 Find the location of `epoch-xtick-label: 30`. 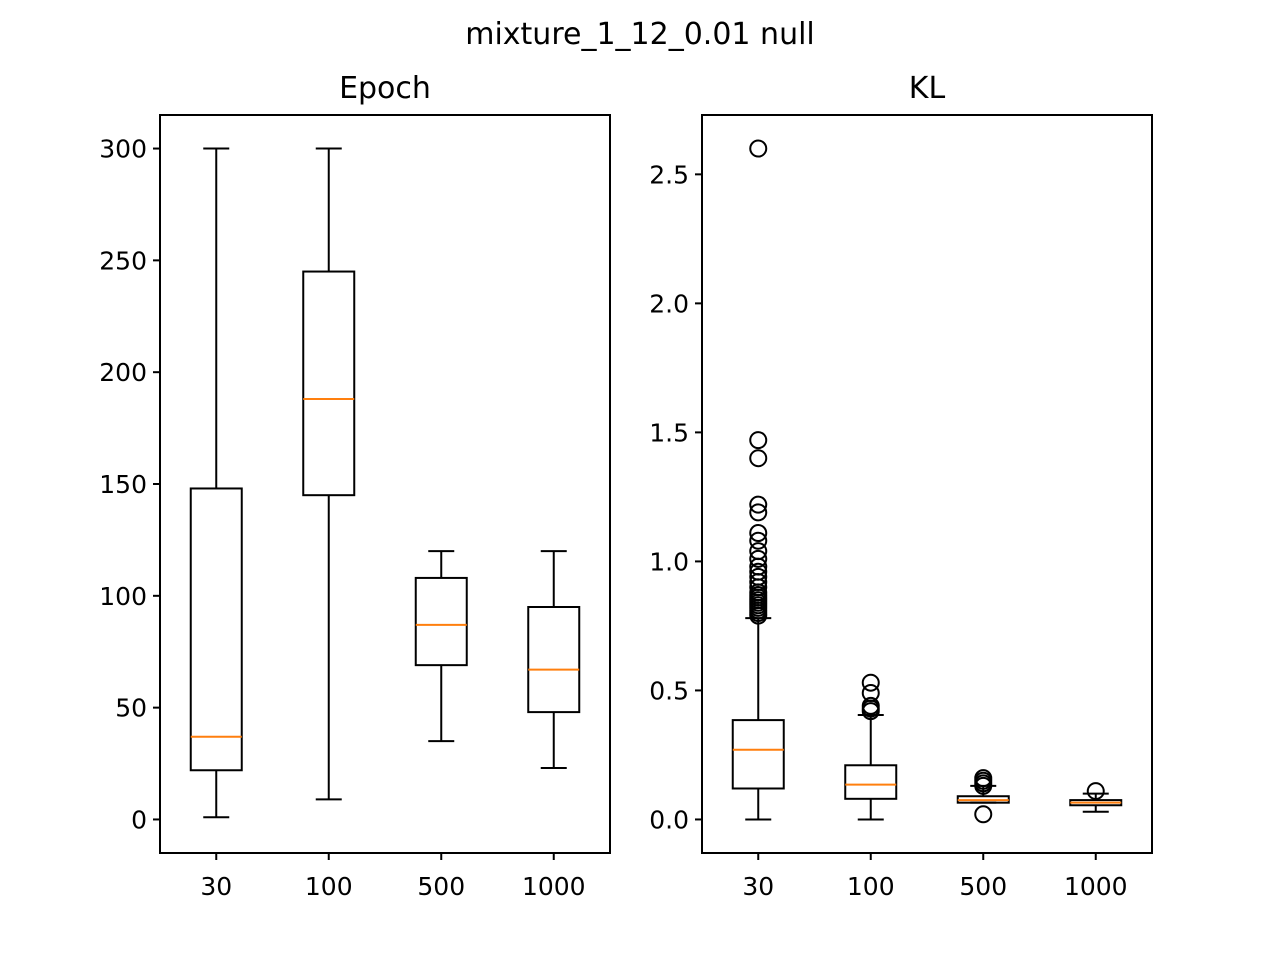

epoch-xtick-label: 30 is located at coordinates (216, 886).